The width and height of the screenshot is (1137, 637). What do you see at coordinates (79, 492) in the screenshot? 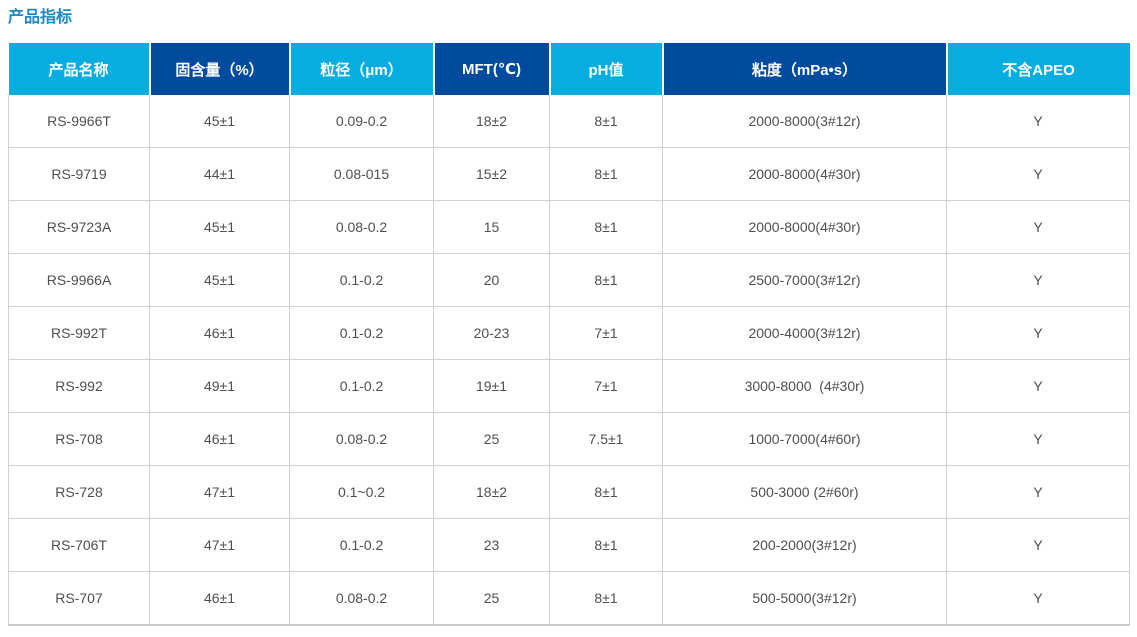
I see `table-cell: RS-728` at bounding box center [79, 492].